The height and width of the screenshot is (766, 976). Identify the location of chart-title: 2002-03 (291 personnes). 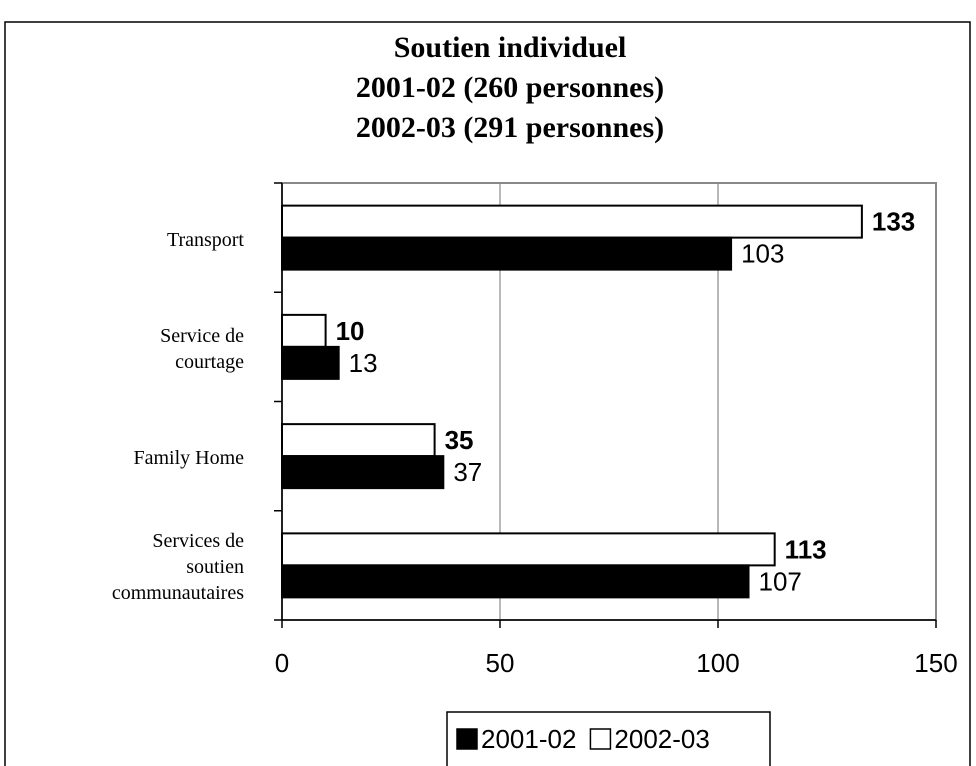
(510, 127).